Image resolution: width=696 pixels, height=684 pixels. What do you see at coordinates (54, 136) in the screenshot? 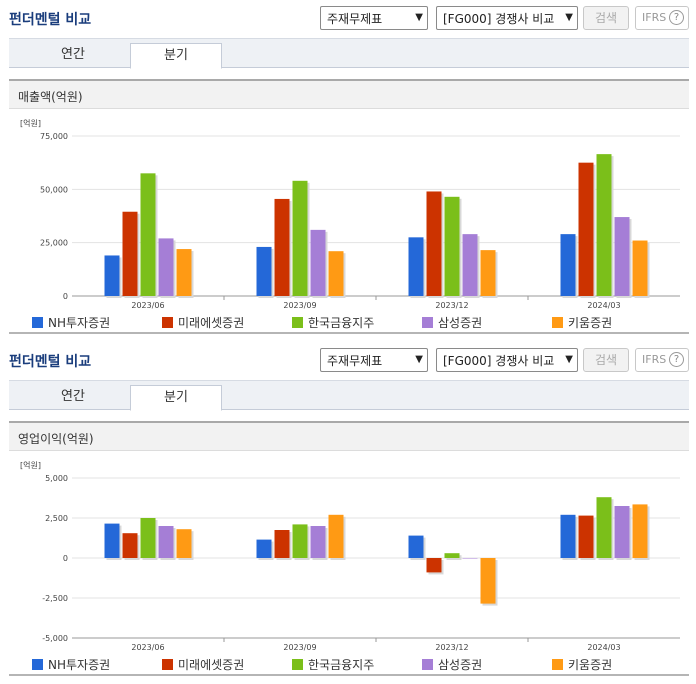
I see `y-tick-label: 75,000` at bounding box center [54, 136].